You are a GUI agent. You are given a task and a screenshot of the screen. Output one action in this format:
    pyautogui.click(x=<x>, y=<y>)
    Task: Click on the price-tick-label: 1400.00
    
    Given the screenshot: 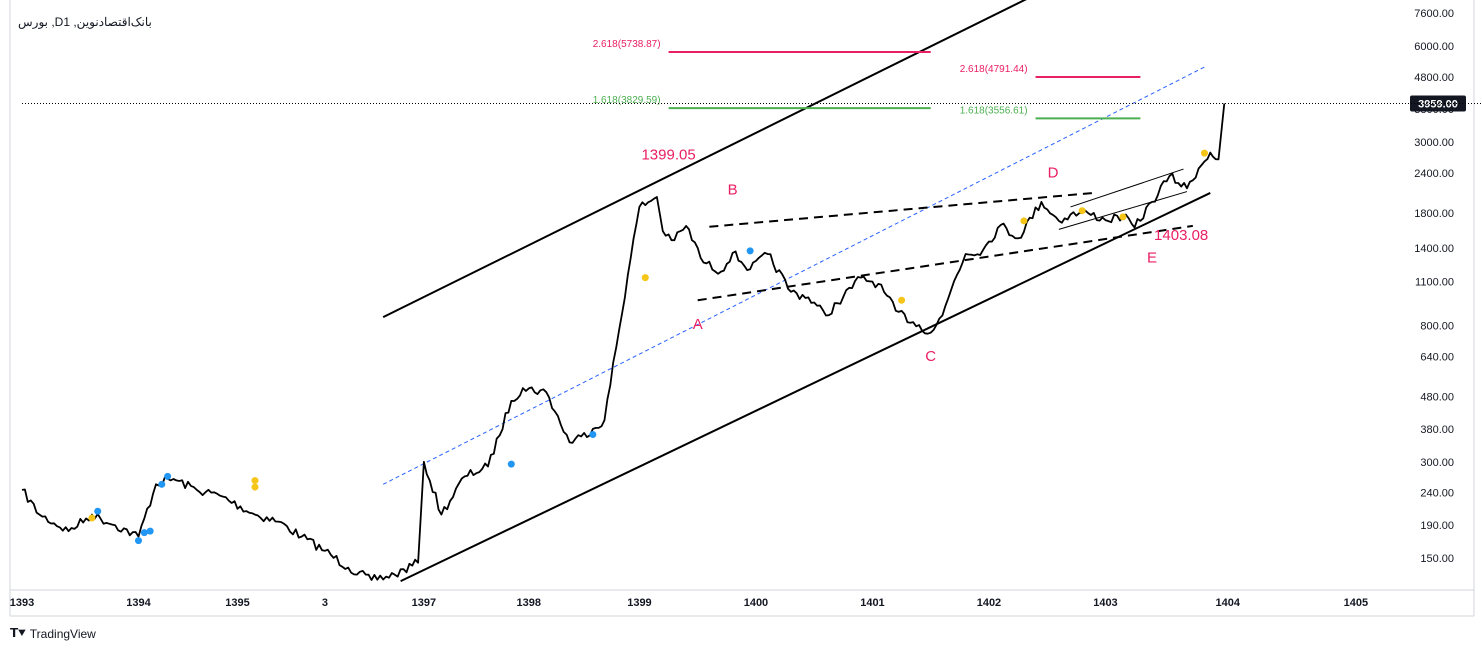 What is the action you would take?
    pyautogui.click(x=1434, y=249)
    